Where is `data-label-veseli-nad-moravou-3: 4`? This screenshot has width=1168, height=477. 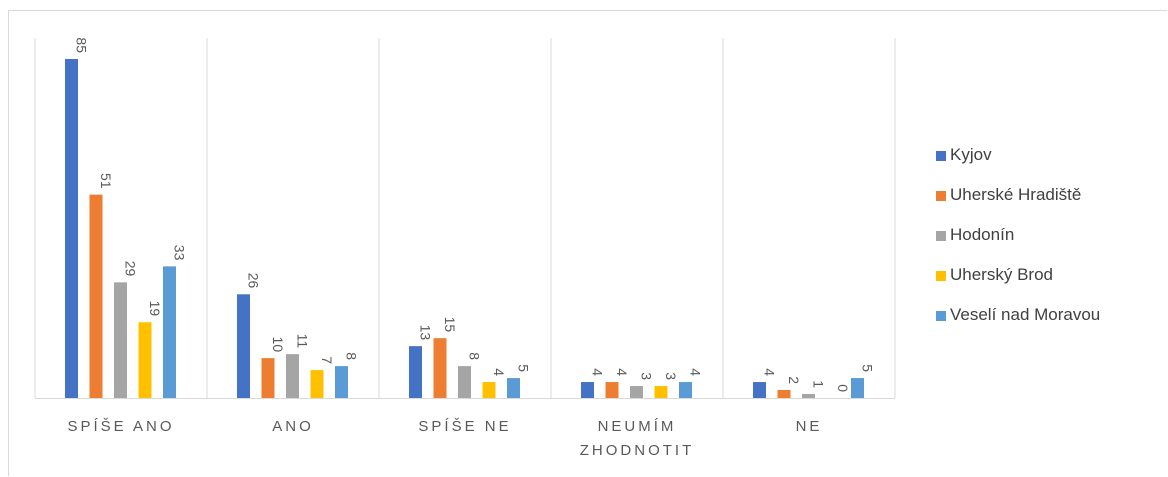
data-label-veseli-nad-moravou-3: 4 is located at coordinates (696, 372).